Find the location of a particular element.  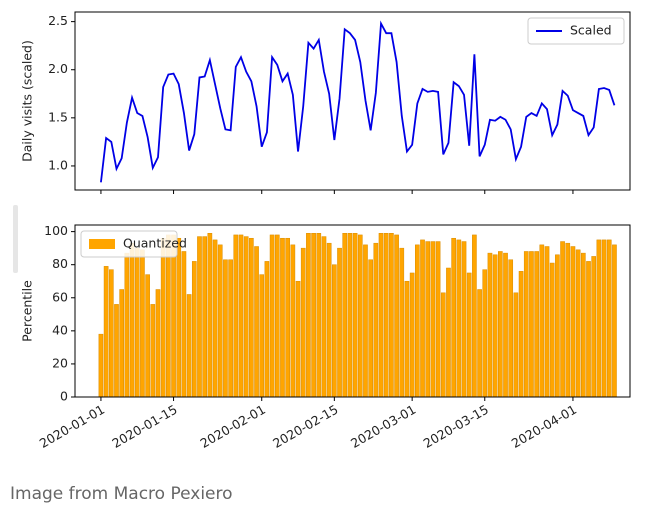

legend-label: Quantized is located at coordinates (155, 243).